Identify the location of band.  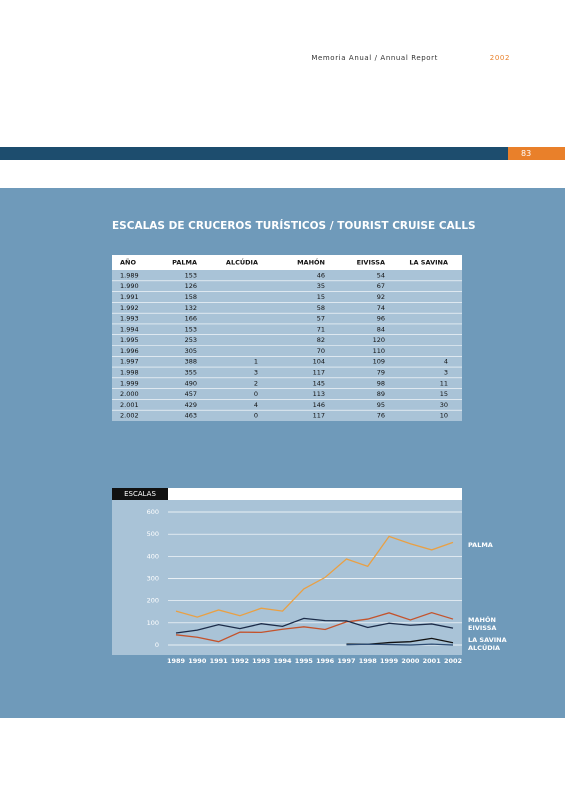
(254, 153).